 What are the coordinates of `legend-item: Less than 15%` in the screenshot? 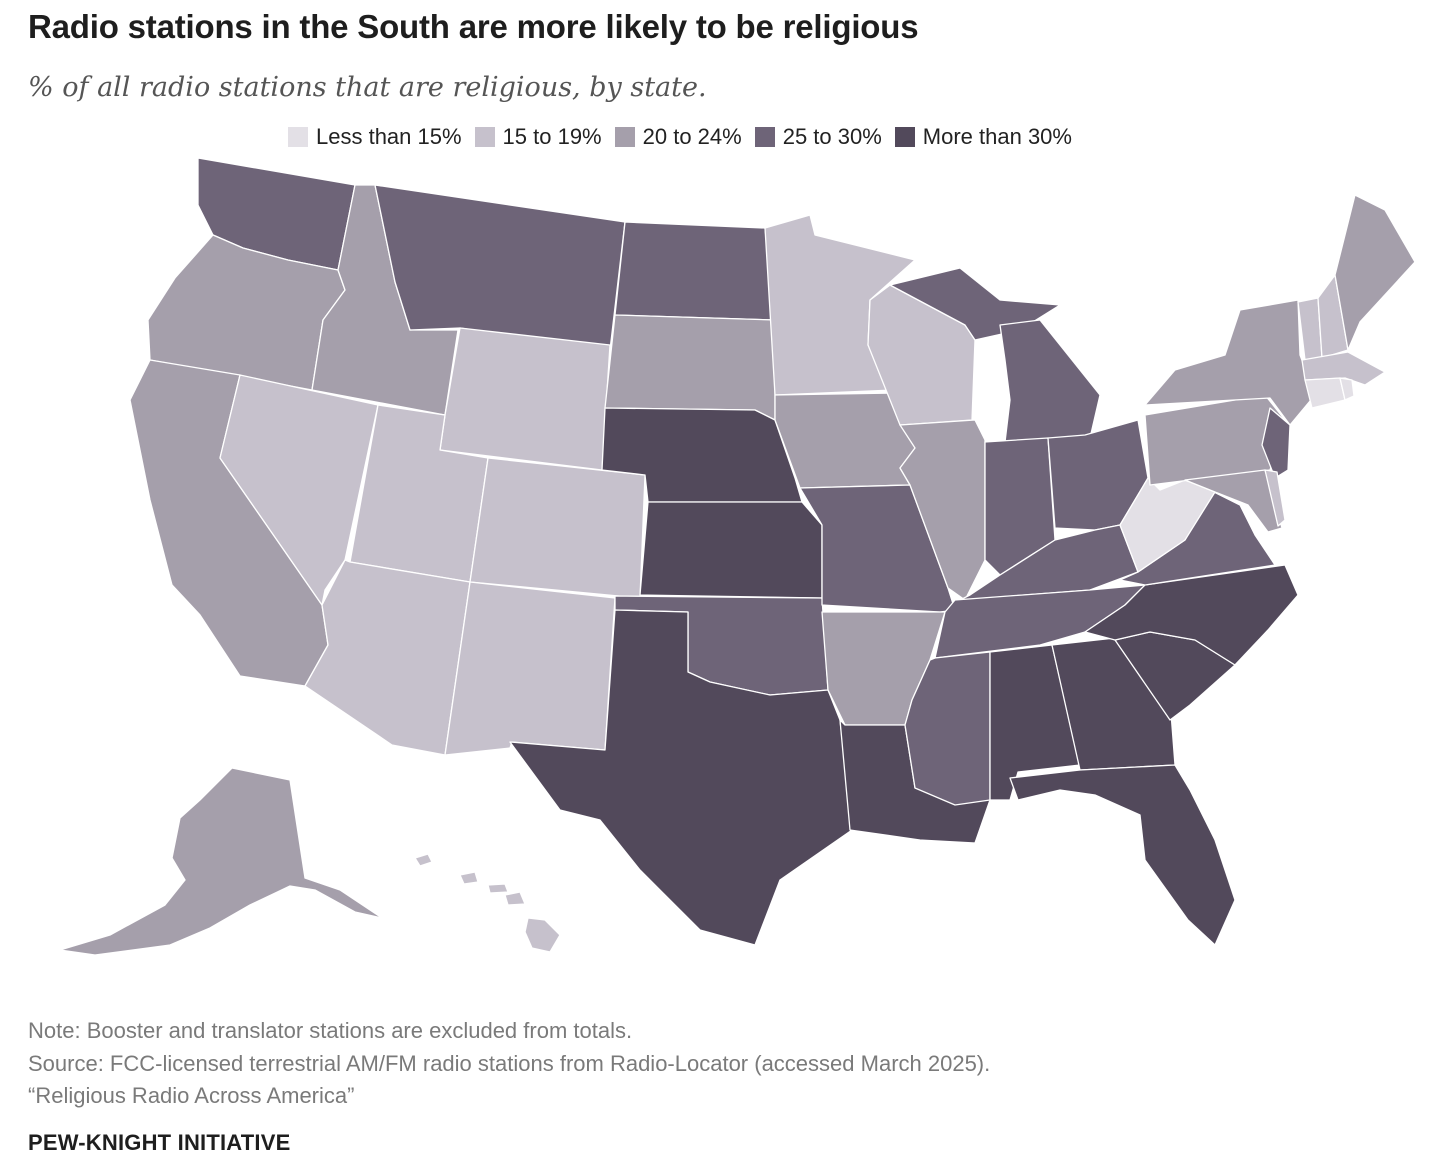 It's located at (375, 137).